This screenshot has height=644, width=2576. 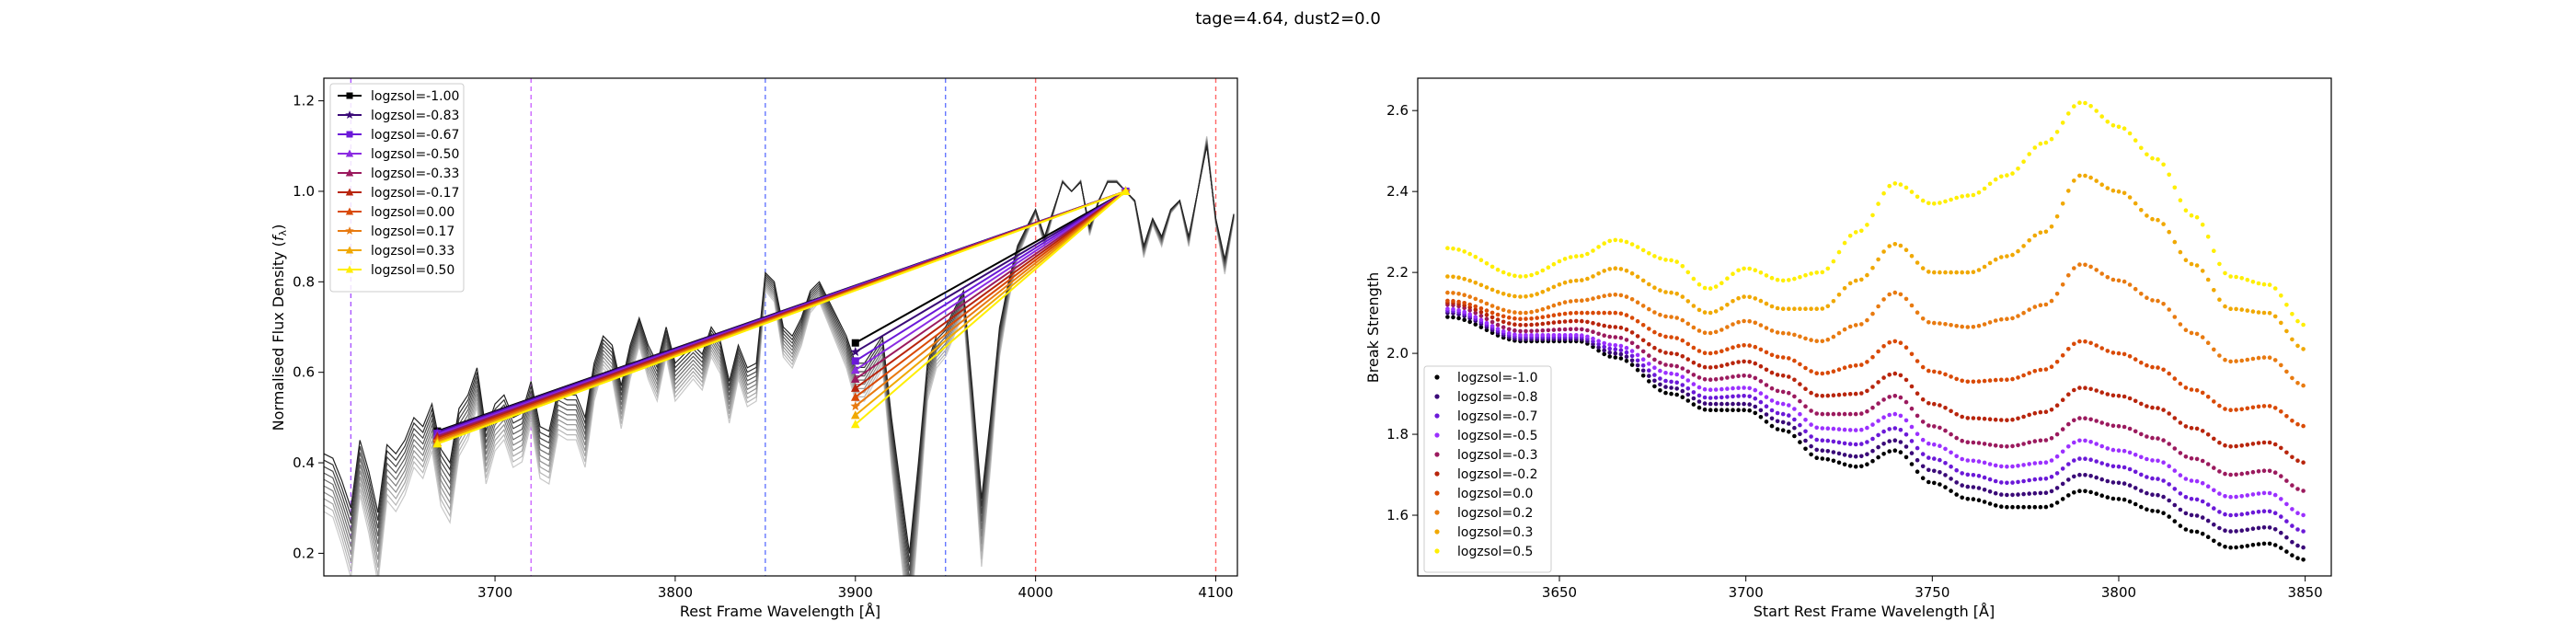 I want to click on legend-entry: logzsol=0.00, so click(x=396, y=212).